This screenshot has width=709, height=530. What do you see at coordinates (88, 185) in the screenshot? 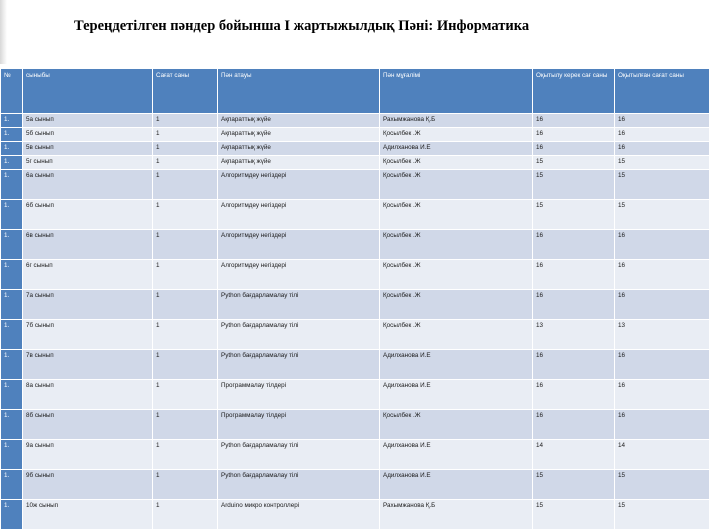
I see `class-cell: 6а сынып` at bounding box center [88, 185].